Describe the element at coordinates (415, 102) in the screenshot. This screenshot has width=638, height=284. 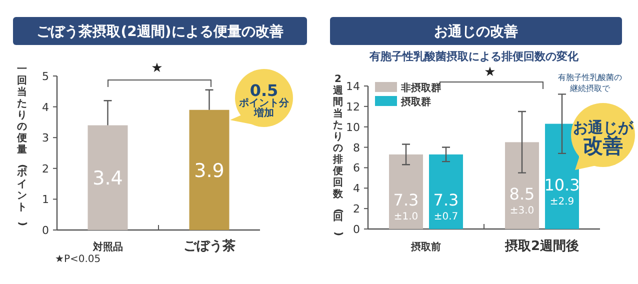
I see `legend-label: 摂取群` at that location.